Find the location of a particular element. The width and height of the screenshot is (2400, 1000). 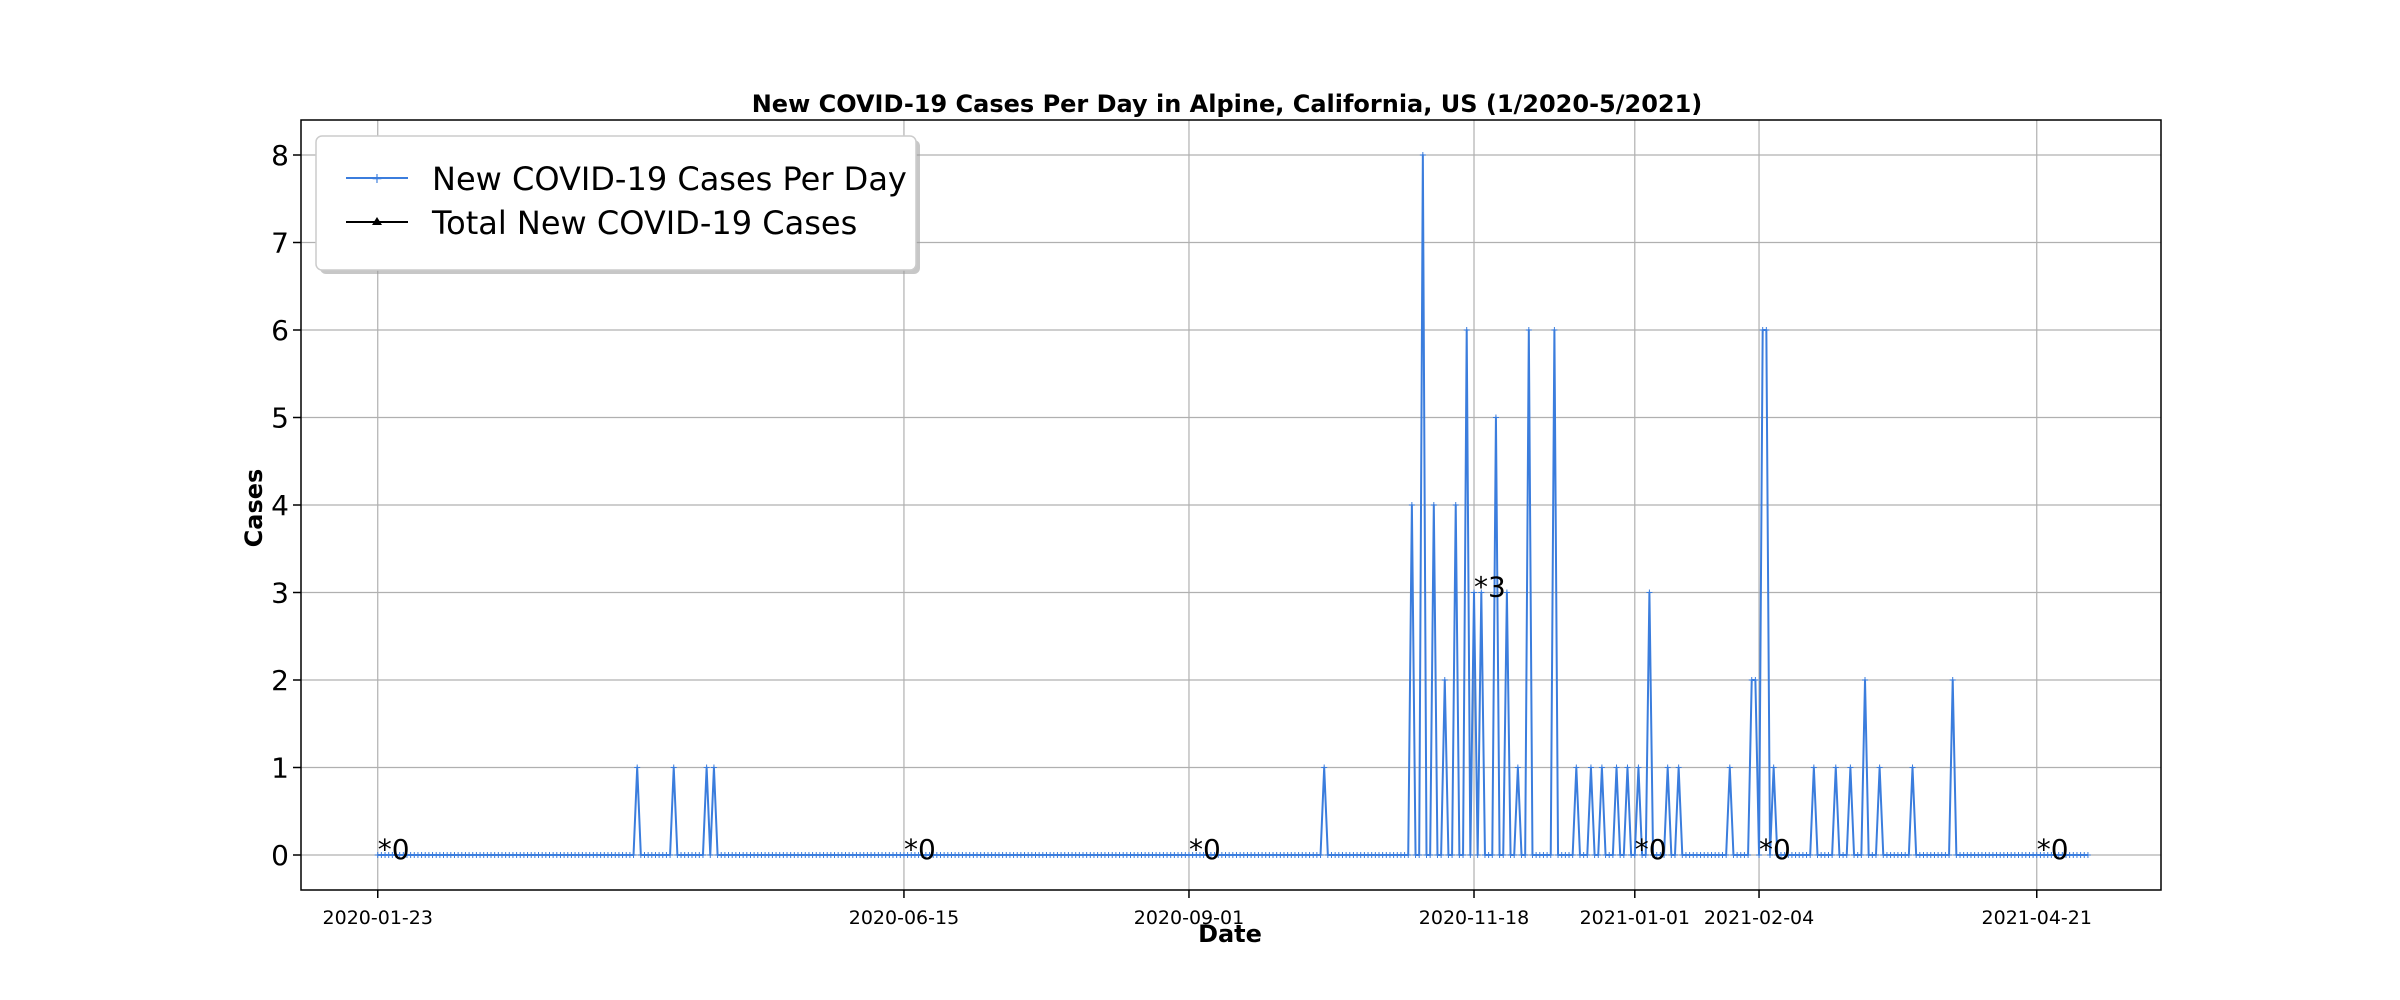

annotation-0: *0 is located at coordinates (394, 849).